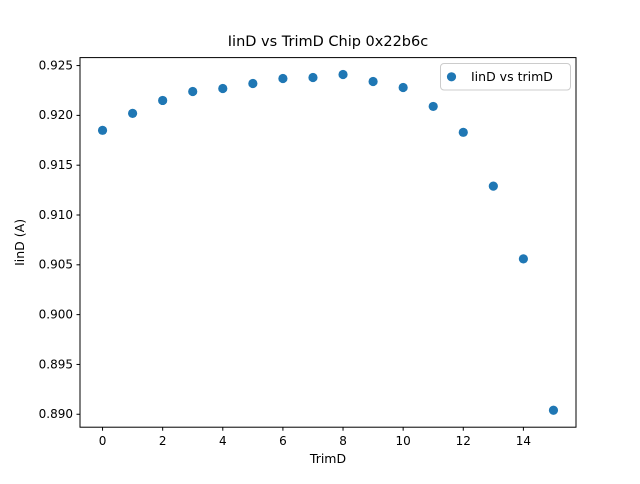 The width and height of the screenshot is (640, 484). I want to click on y-tick-label: 0.920, so click(56, 115).